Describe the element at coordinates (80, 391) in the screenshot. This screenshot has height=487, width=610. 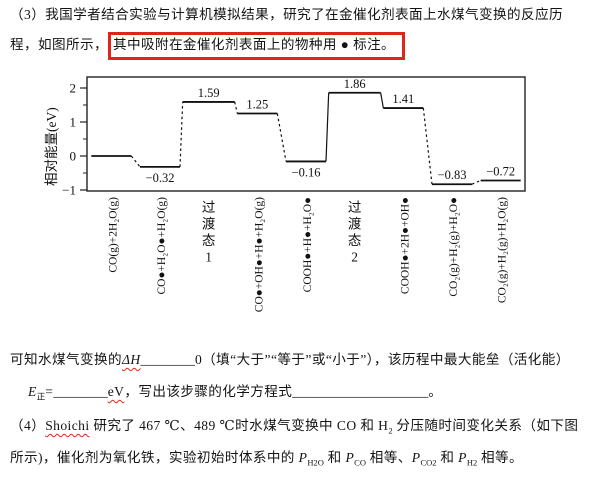
I see `blank-activation-energy: ________` at that location.